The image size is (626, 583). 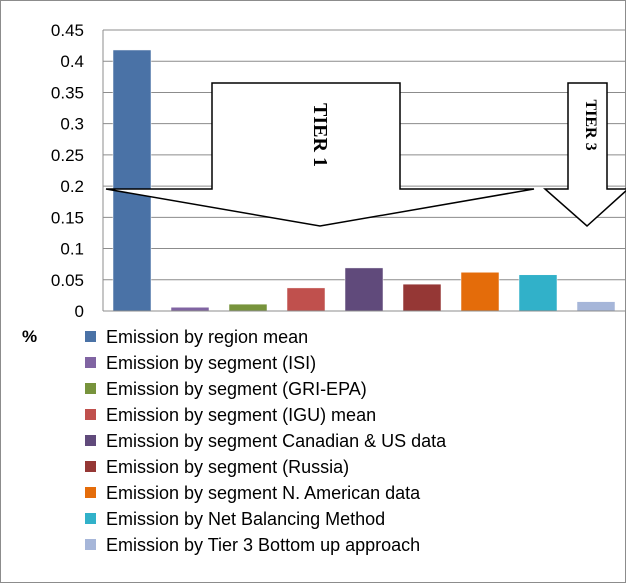 What do you see at coordinates (72, 249) in the screenshot?
I see `y-tick-label: 0.1` at bounding box center [72, 249].